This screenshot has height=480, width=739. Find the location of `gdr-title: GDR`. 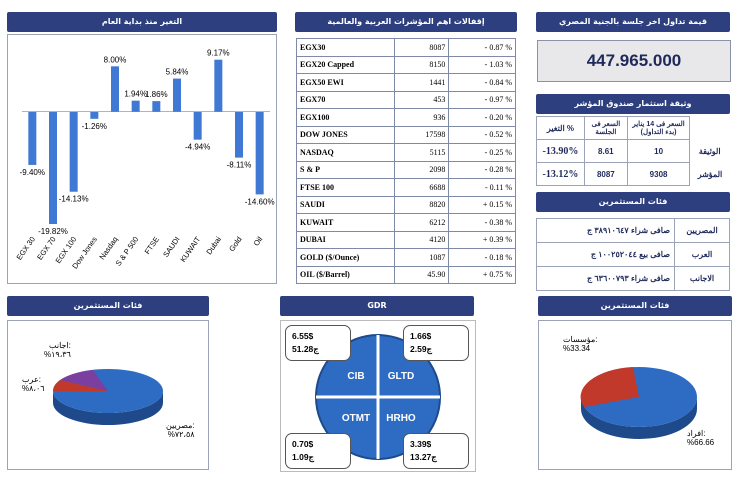

gdr-title: GDR is located at coordinates (377, 306).